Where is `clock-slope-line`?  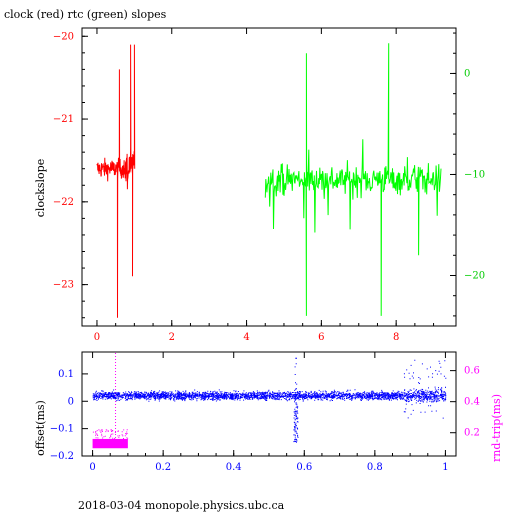
clock-slope-line is located at coordinates (116, 181).